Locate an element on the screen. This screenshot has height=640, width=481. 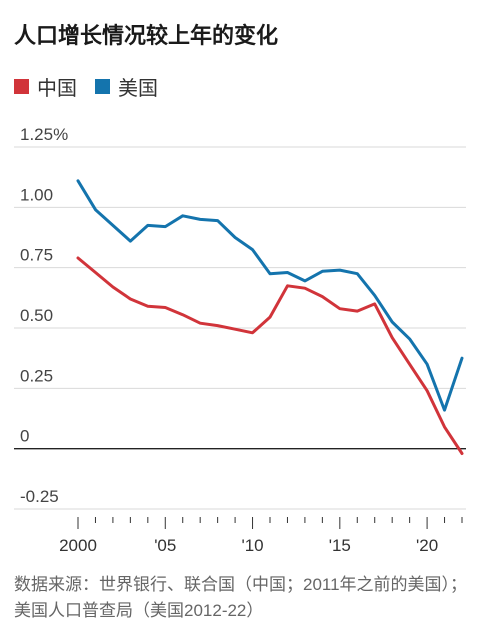
y-tick-label: 0 is located at coordinates (24, 436).